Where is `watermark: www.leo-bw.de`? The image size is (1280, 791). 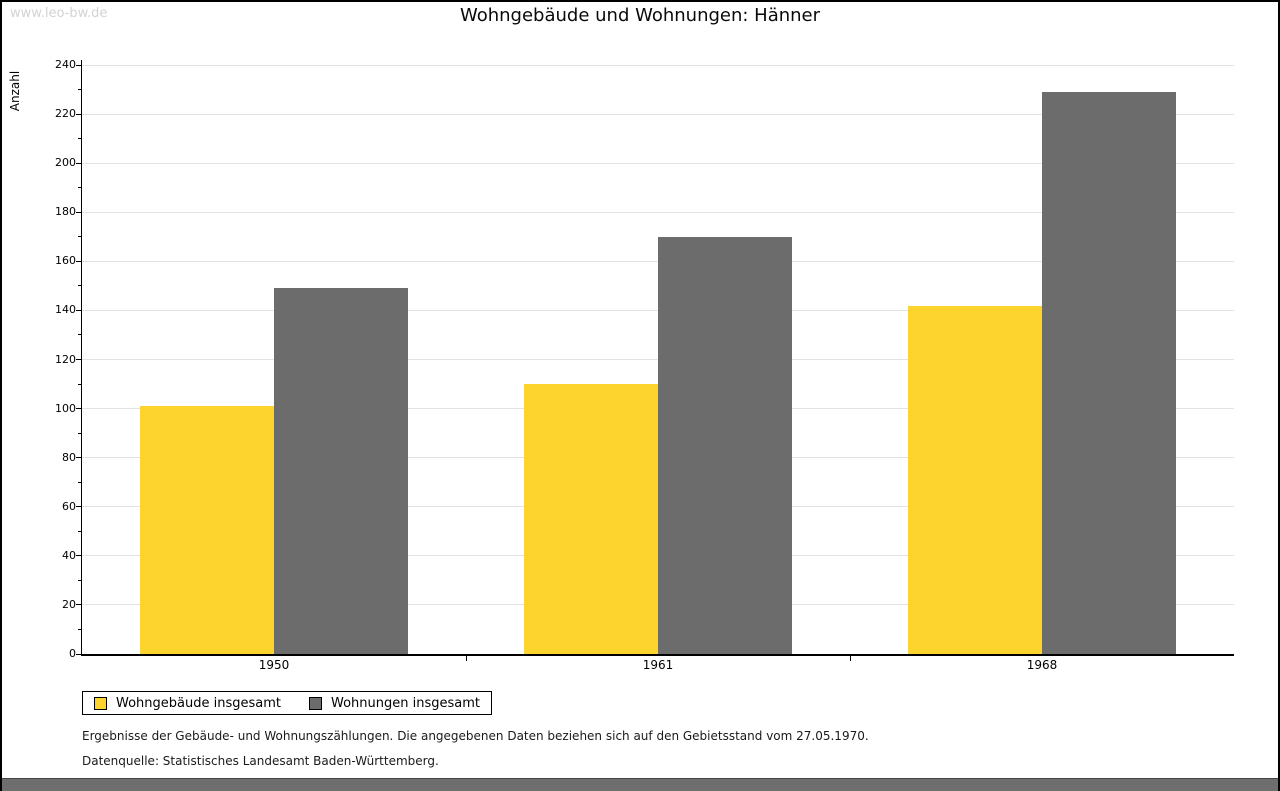 watermark: www.leo-bw.de is located at coordinates (59, 13).